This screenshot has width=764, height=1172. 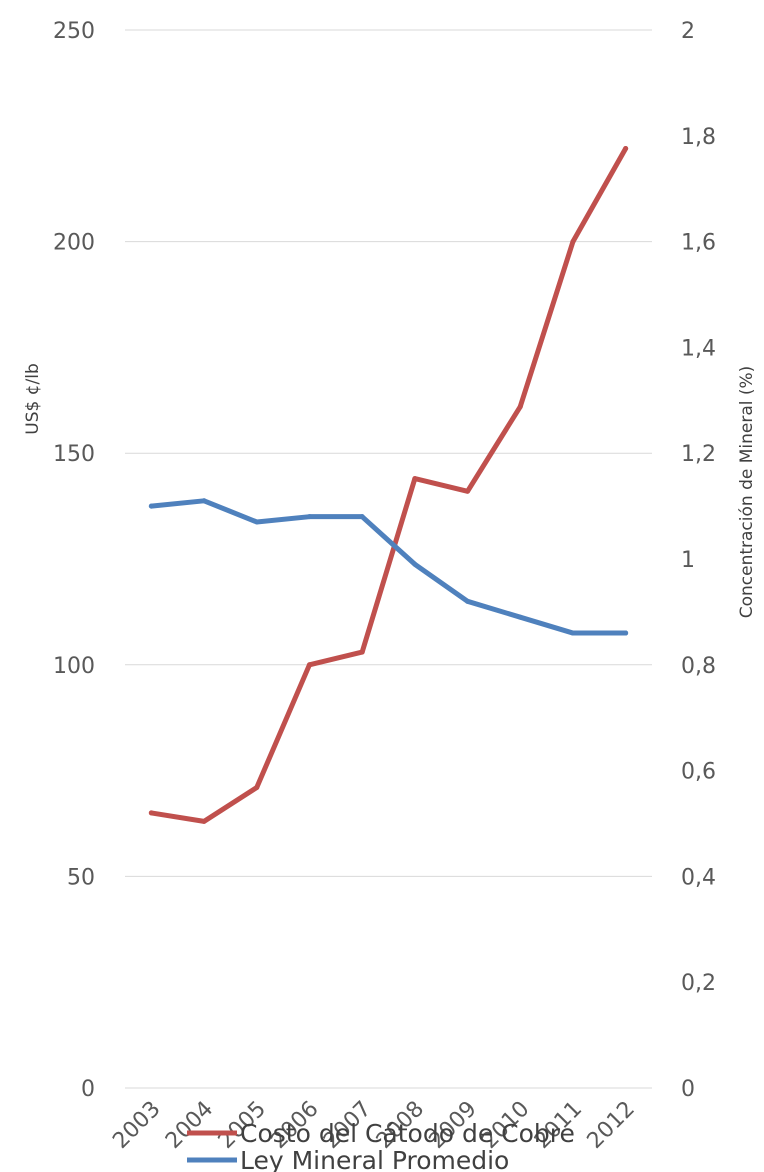 What do you see at coordinates (611, 1125) in the screenshot?
I see `x-tick-label: 2012` at bounding box center [611, 1125].